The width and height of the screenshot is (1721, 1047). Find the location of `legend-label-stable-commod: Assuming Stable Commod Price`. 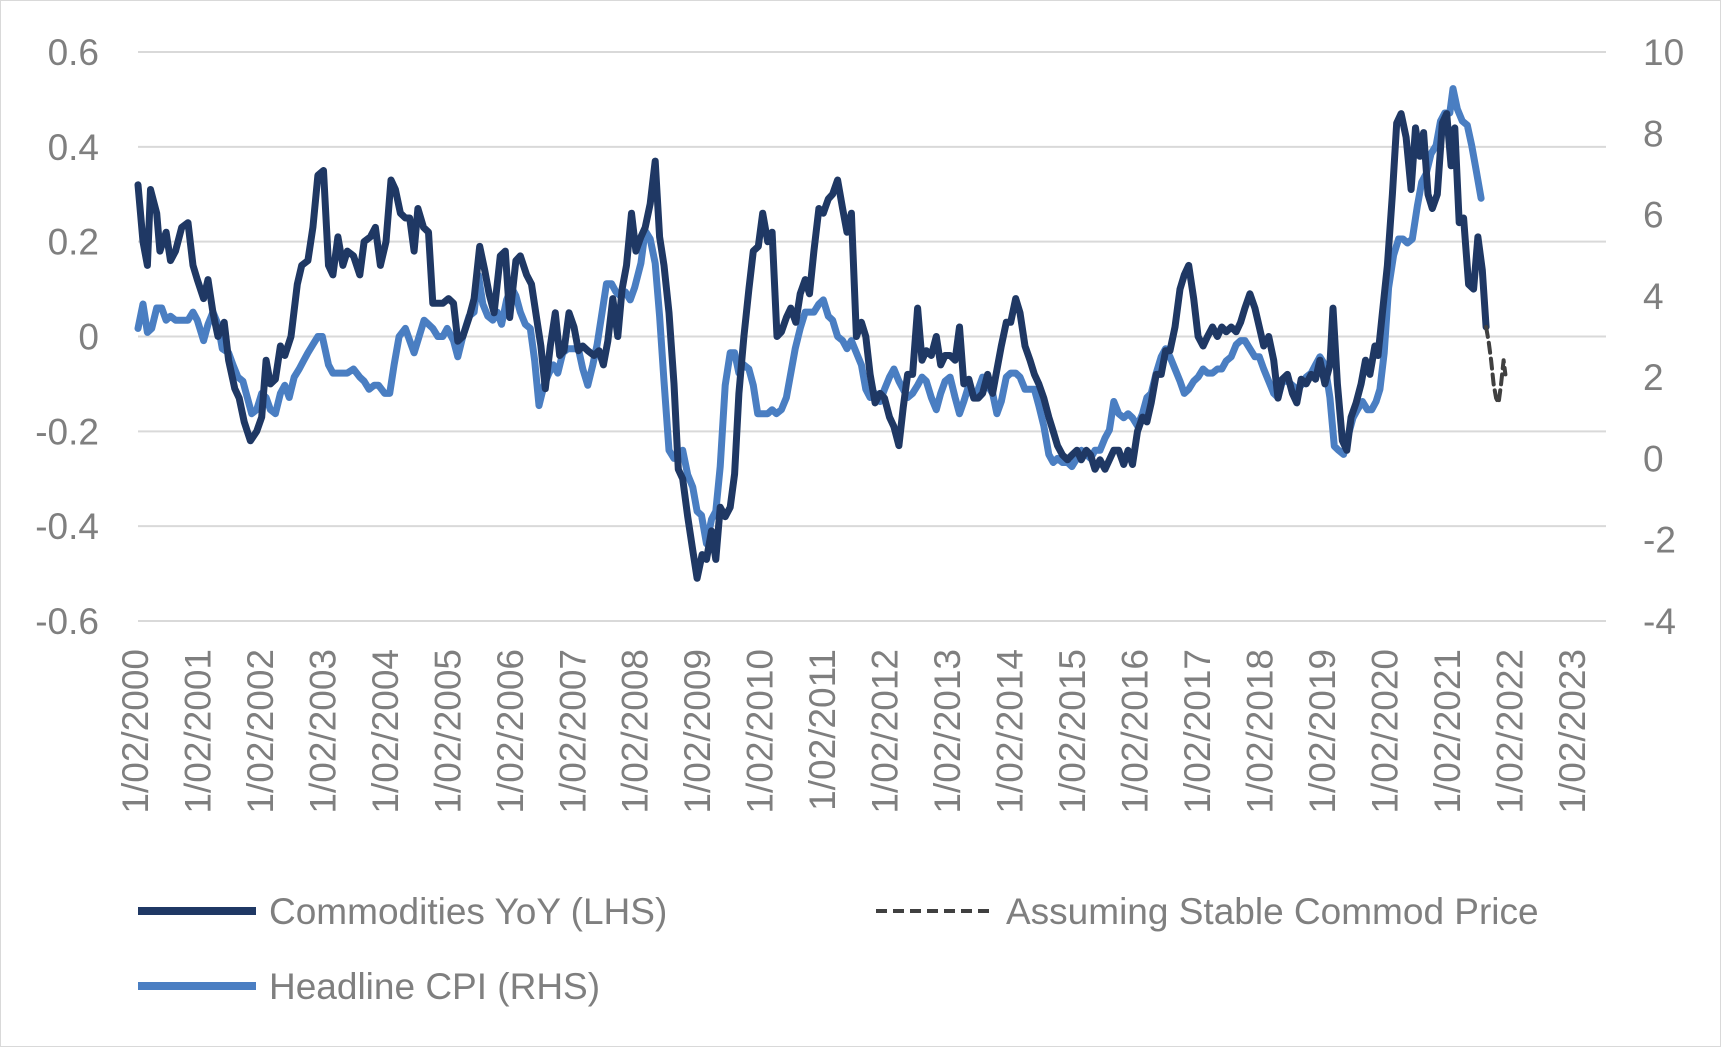

legend-label-stable-commod: Assuming Stable Commod Price is located at coordinates (1272, 911).